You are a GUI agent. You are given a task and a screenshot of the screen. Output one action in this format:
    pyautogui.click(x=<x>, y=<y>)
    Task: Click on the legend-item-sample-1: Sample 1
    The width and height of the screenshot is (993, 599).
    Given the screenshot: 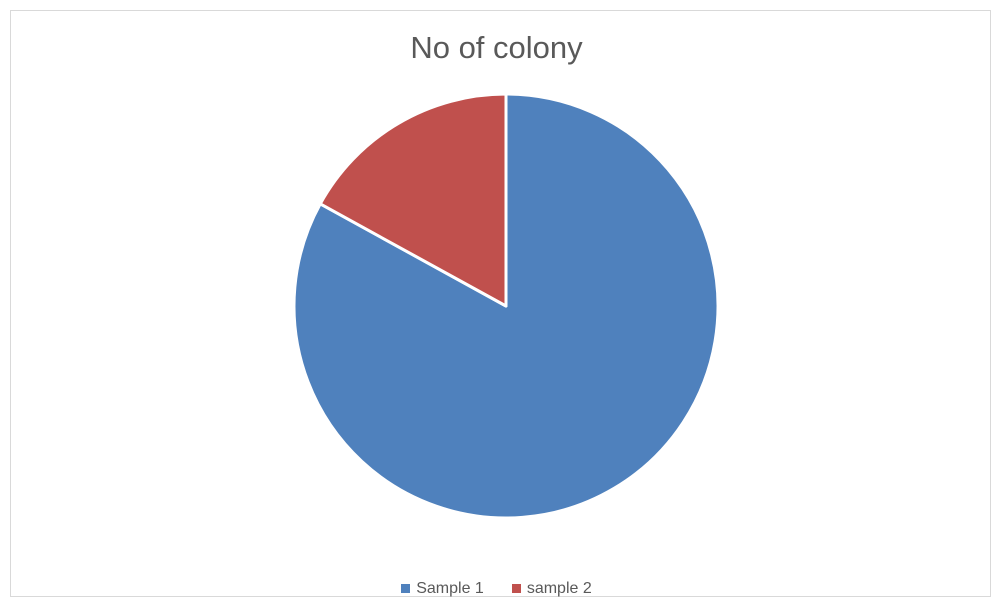 What is the action you would take?
    pyautogui.click(x=442, y=588)
    